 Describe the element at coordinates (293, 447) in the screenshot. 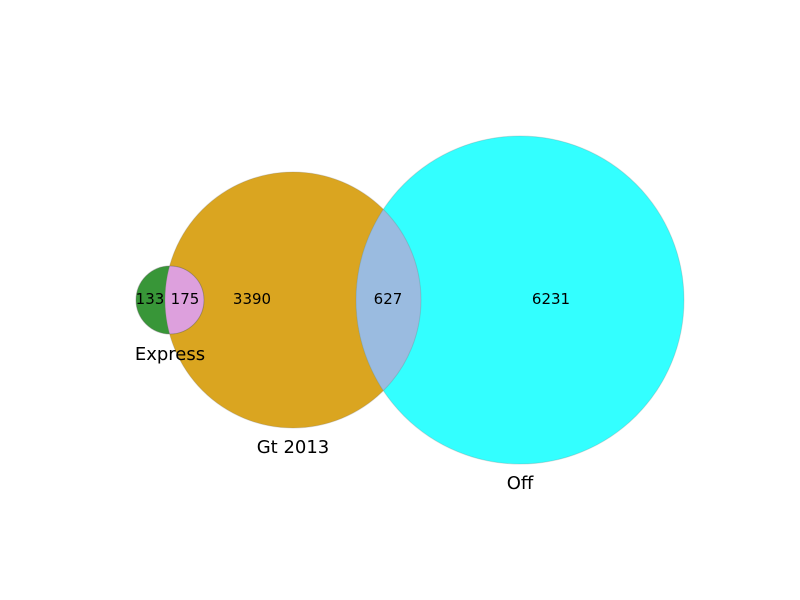

I see `gt2013-label: Gt 2013` at that location.